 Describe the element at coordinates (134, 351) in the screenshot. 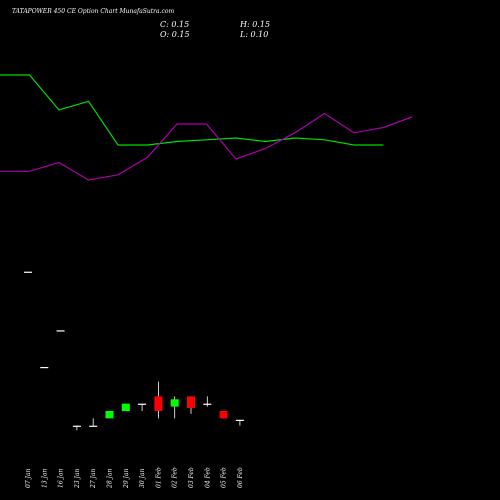

I see `candles` at that location.